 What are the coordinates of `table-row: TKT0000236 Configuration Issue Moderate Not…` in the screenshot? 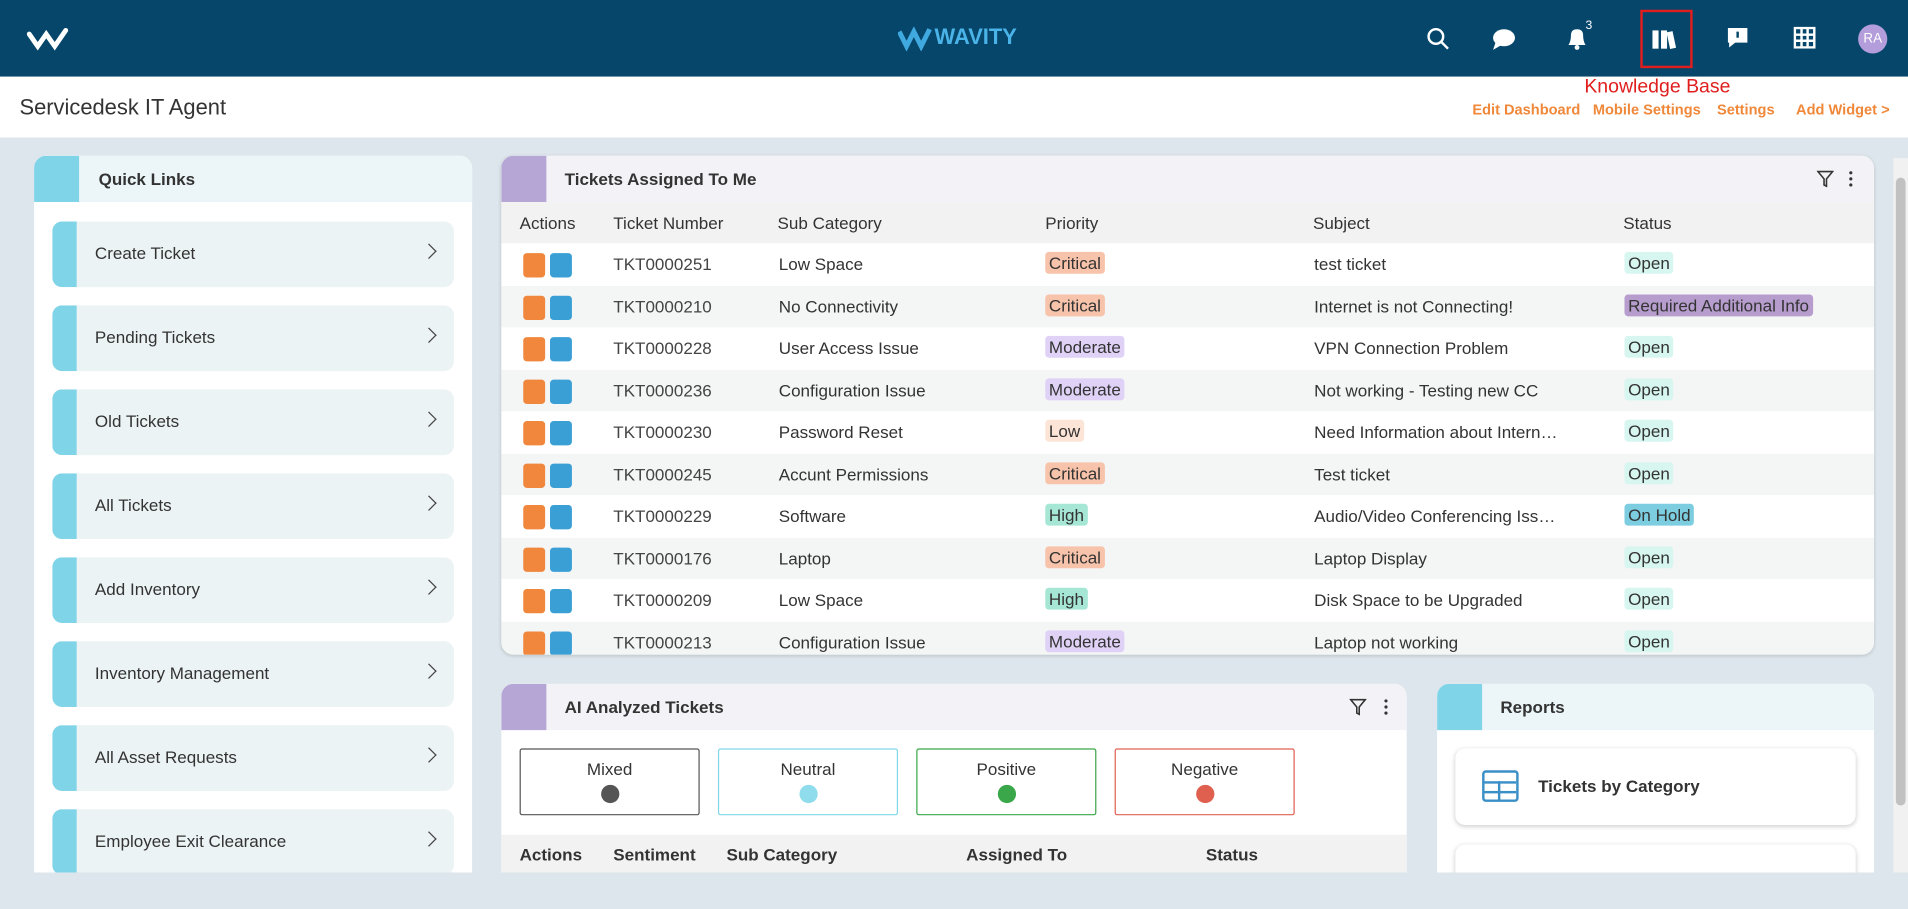 It's located at (1187, 390).